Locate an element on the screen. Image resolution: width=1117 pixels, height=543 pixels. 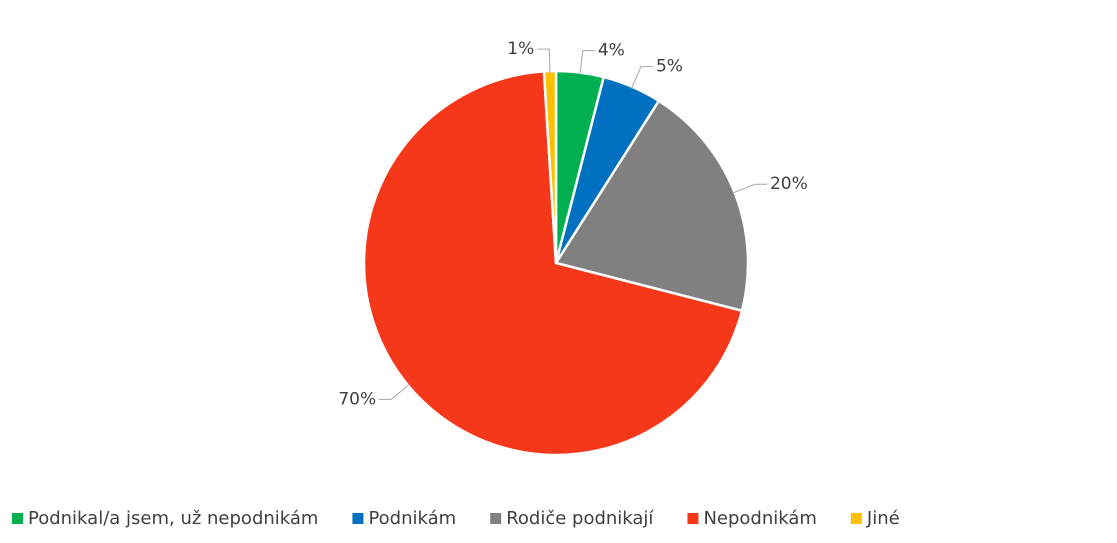
data-label: 5% is located at coordinates (669, 67).